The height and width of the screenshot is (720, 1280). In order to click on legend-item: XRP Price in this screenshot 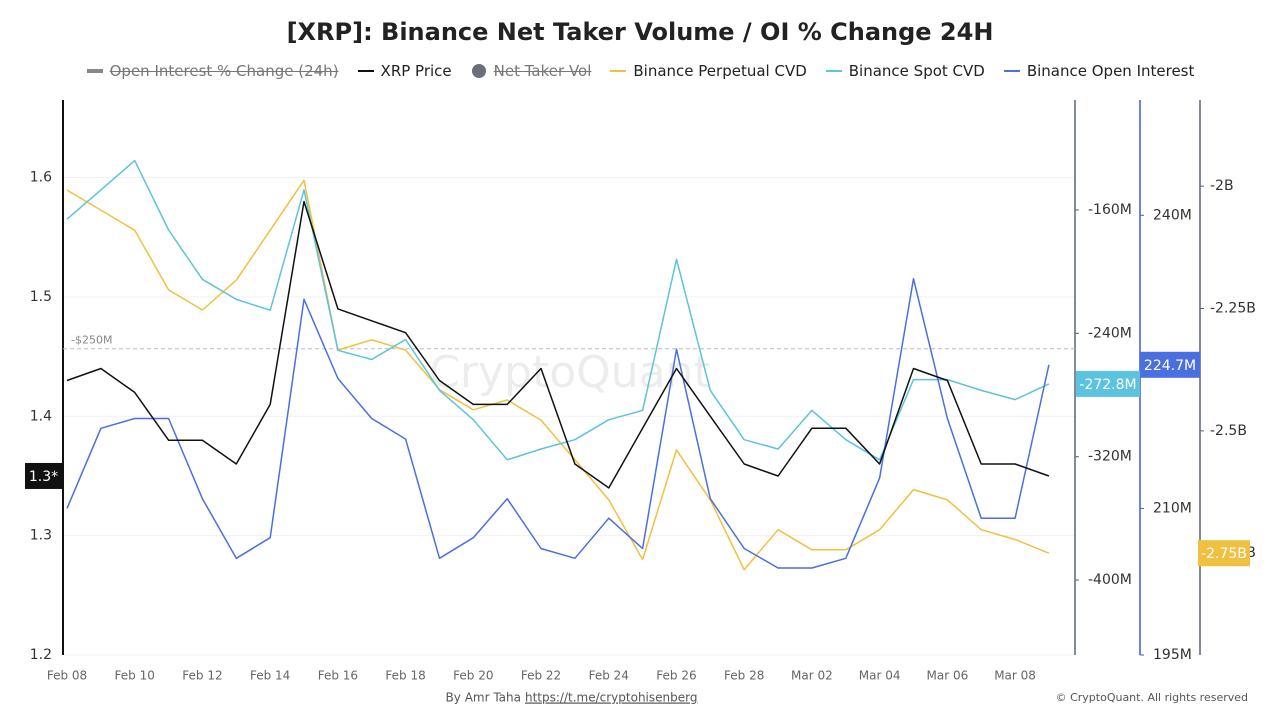, I will do `click(404, 71)`.